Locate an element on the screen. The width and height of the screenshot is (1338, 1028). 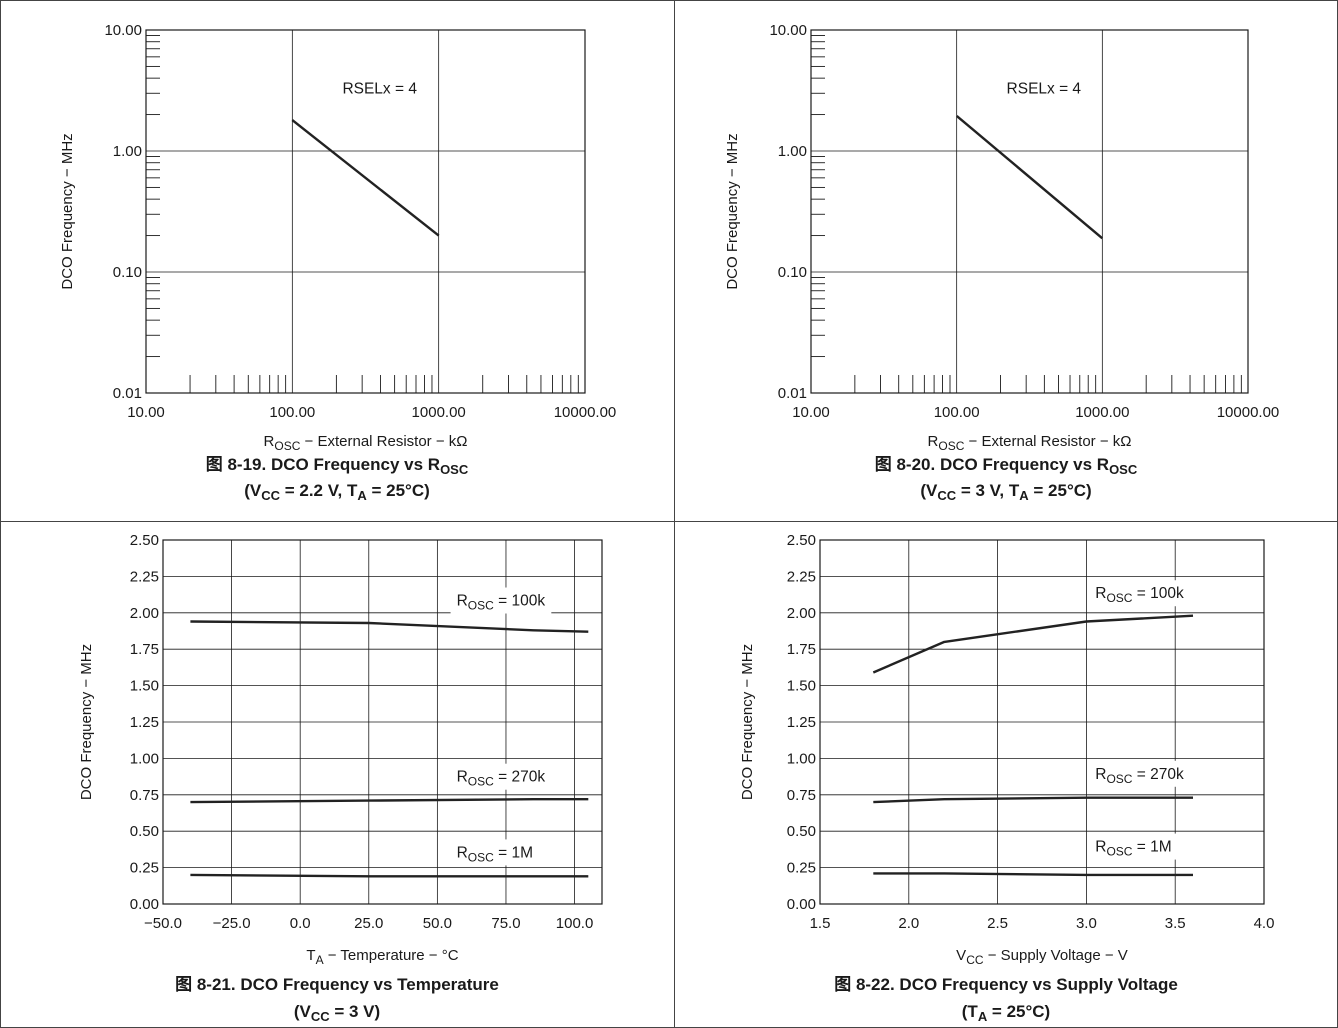
x-tick-label: 0.0 is located at coordinates (300, 923).